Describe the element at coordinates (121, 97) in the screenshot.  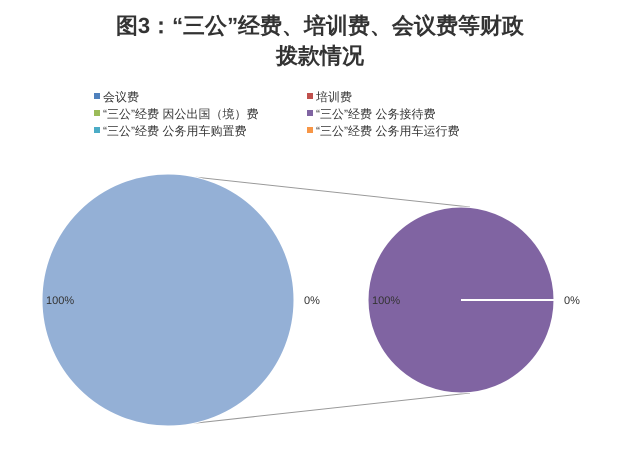
I see `category-label: 会议费` at that location.